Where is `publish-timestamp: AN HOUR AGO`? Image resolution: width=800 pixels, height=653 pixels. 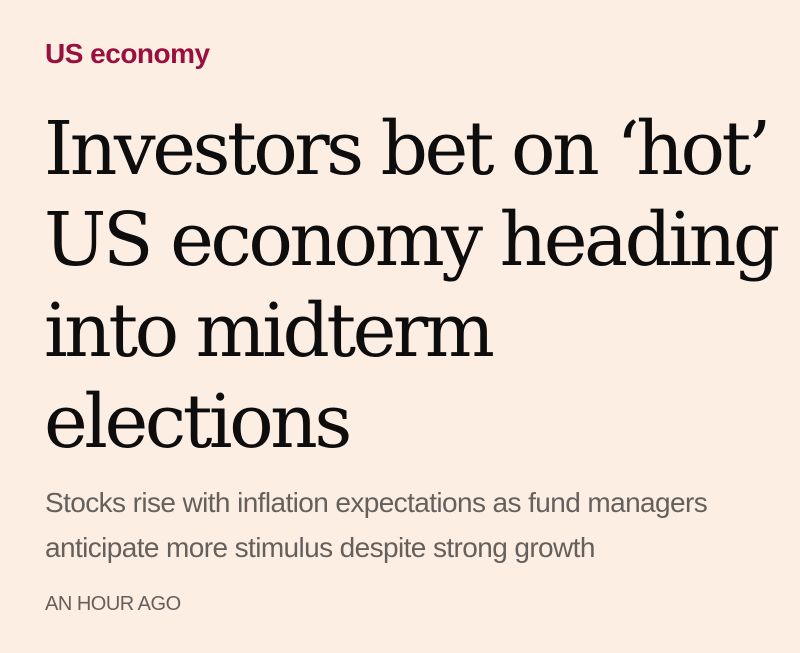 publish-timestamp: AN HOUR AGO is located at coordinates (113, 604).